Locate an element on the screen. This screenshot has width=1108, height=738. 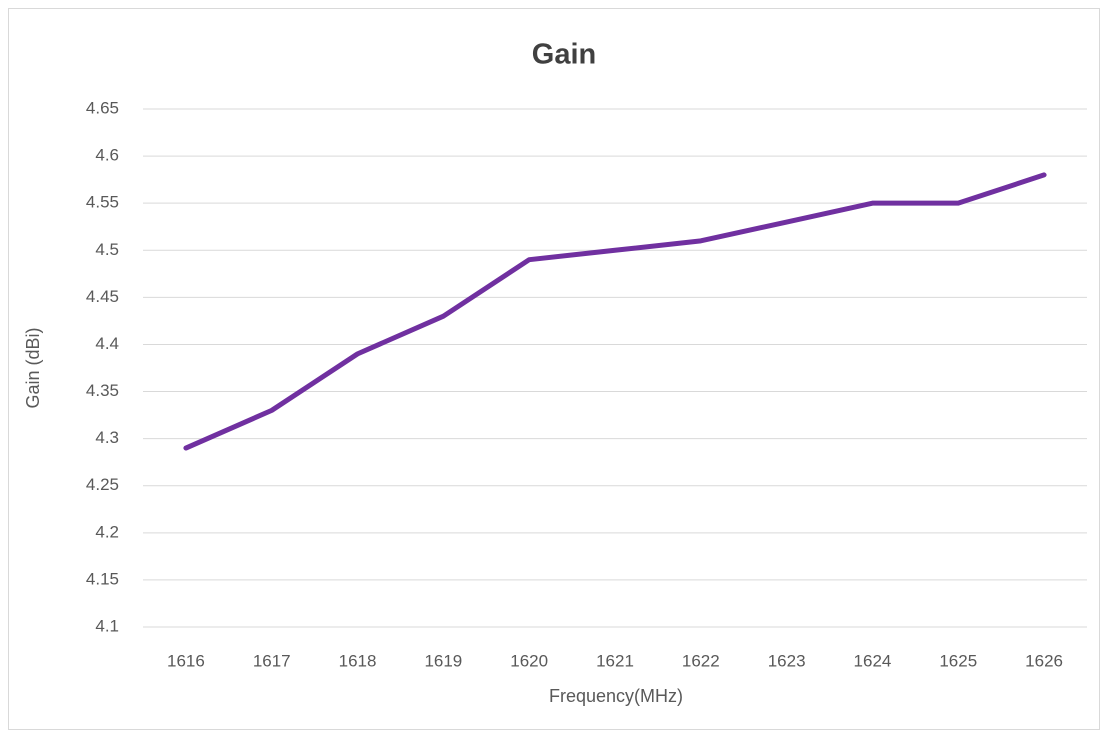
y-tick-label: 4.6 is located at coordinates (107, 155).